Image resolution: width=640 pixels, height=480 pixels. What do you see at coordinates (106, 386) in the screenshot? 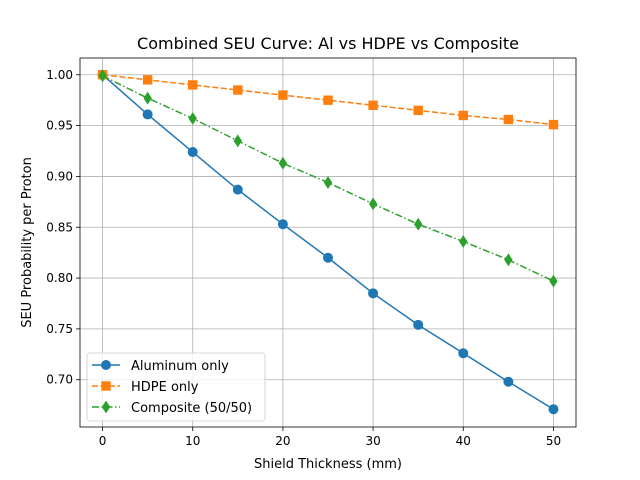
I see `legend-marker-hdpe` at bounding box center [106, 386].